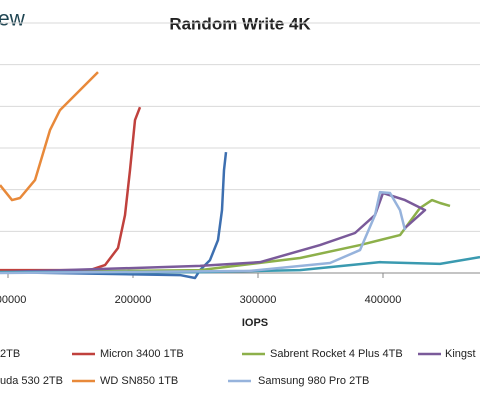  I want to click on legend-label: 2TB, so click(10, 354).